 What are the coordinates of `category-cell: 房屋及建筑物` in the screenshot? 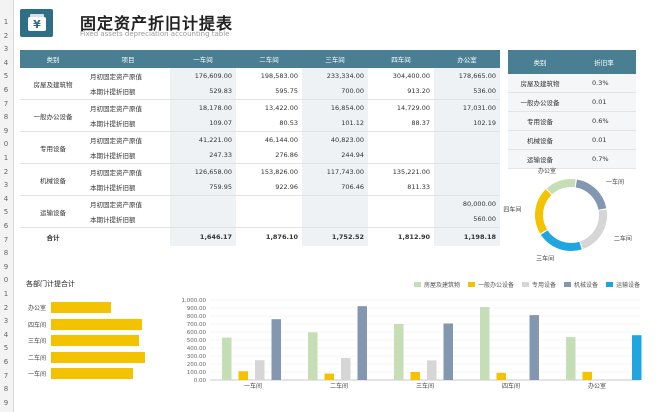 It's located at (53, 84).